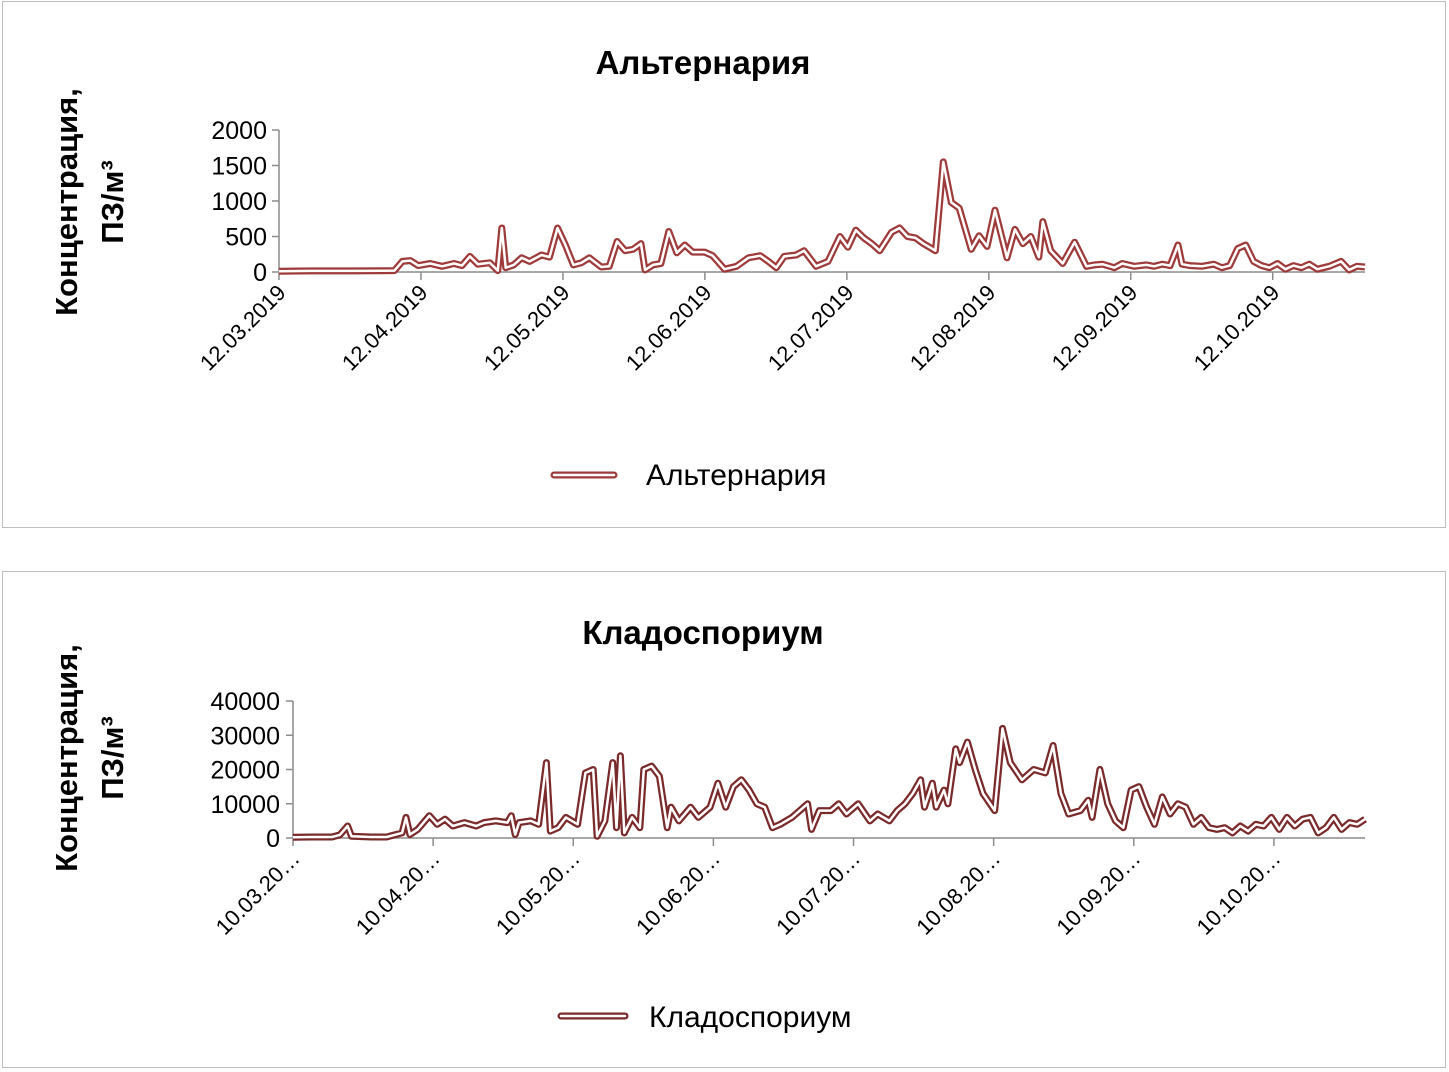 The height and width of the screenshot is (1072, 1449). Describe the element at coordinates (702, 632) in the screenshot. I see `chart-title: Кладоспориум` at that location.